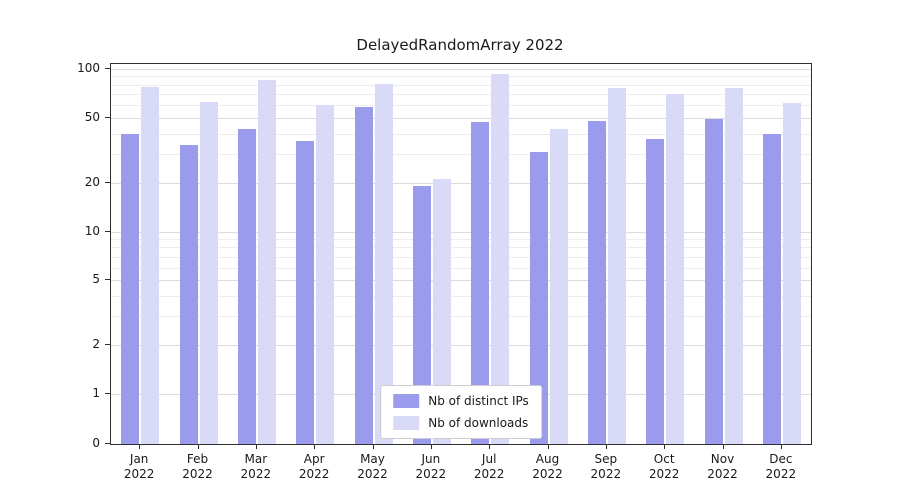 Image resolution: width=900 pixels, height=500 pixels. What do you see at coordinates (96, 443) in the screenshot?
I see `y-tick-label: 0` at bounding box center [96, 443].